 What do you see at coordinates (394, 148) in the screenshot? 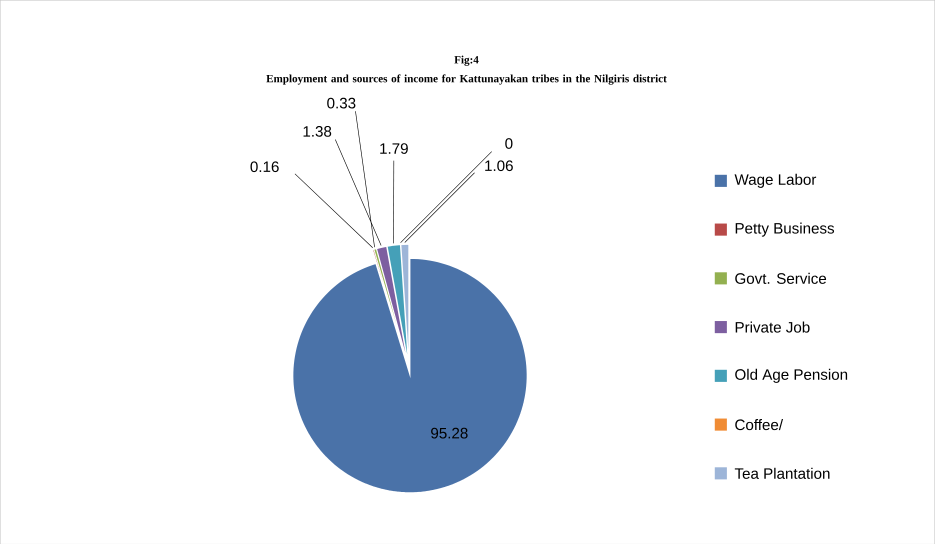
I see `data-label: 1.79` at bounding box center [394, 148].